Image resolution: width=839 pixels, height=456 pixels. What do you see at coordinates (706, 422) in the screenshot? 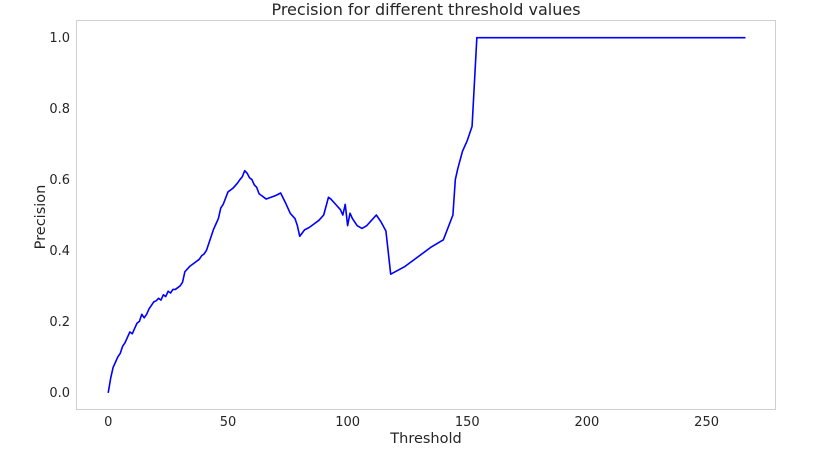
I see `x-tick-label: 250` at bounding box center [706, 422].